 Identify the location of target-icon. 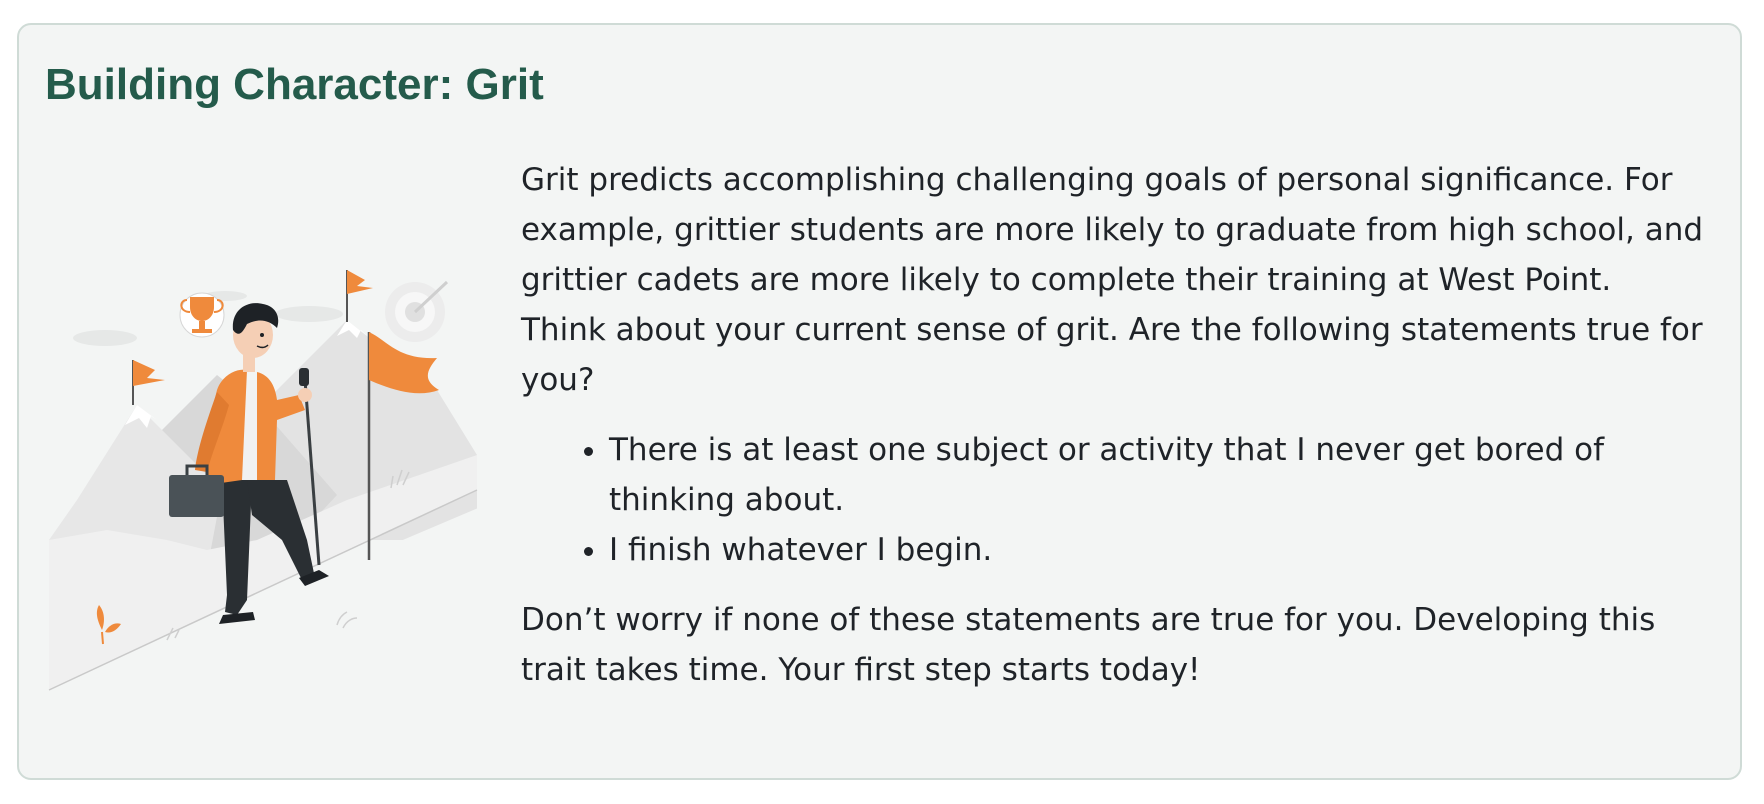
(417, 311).